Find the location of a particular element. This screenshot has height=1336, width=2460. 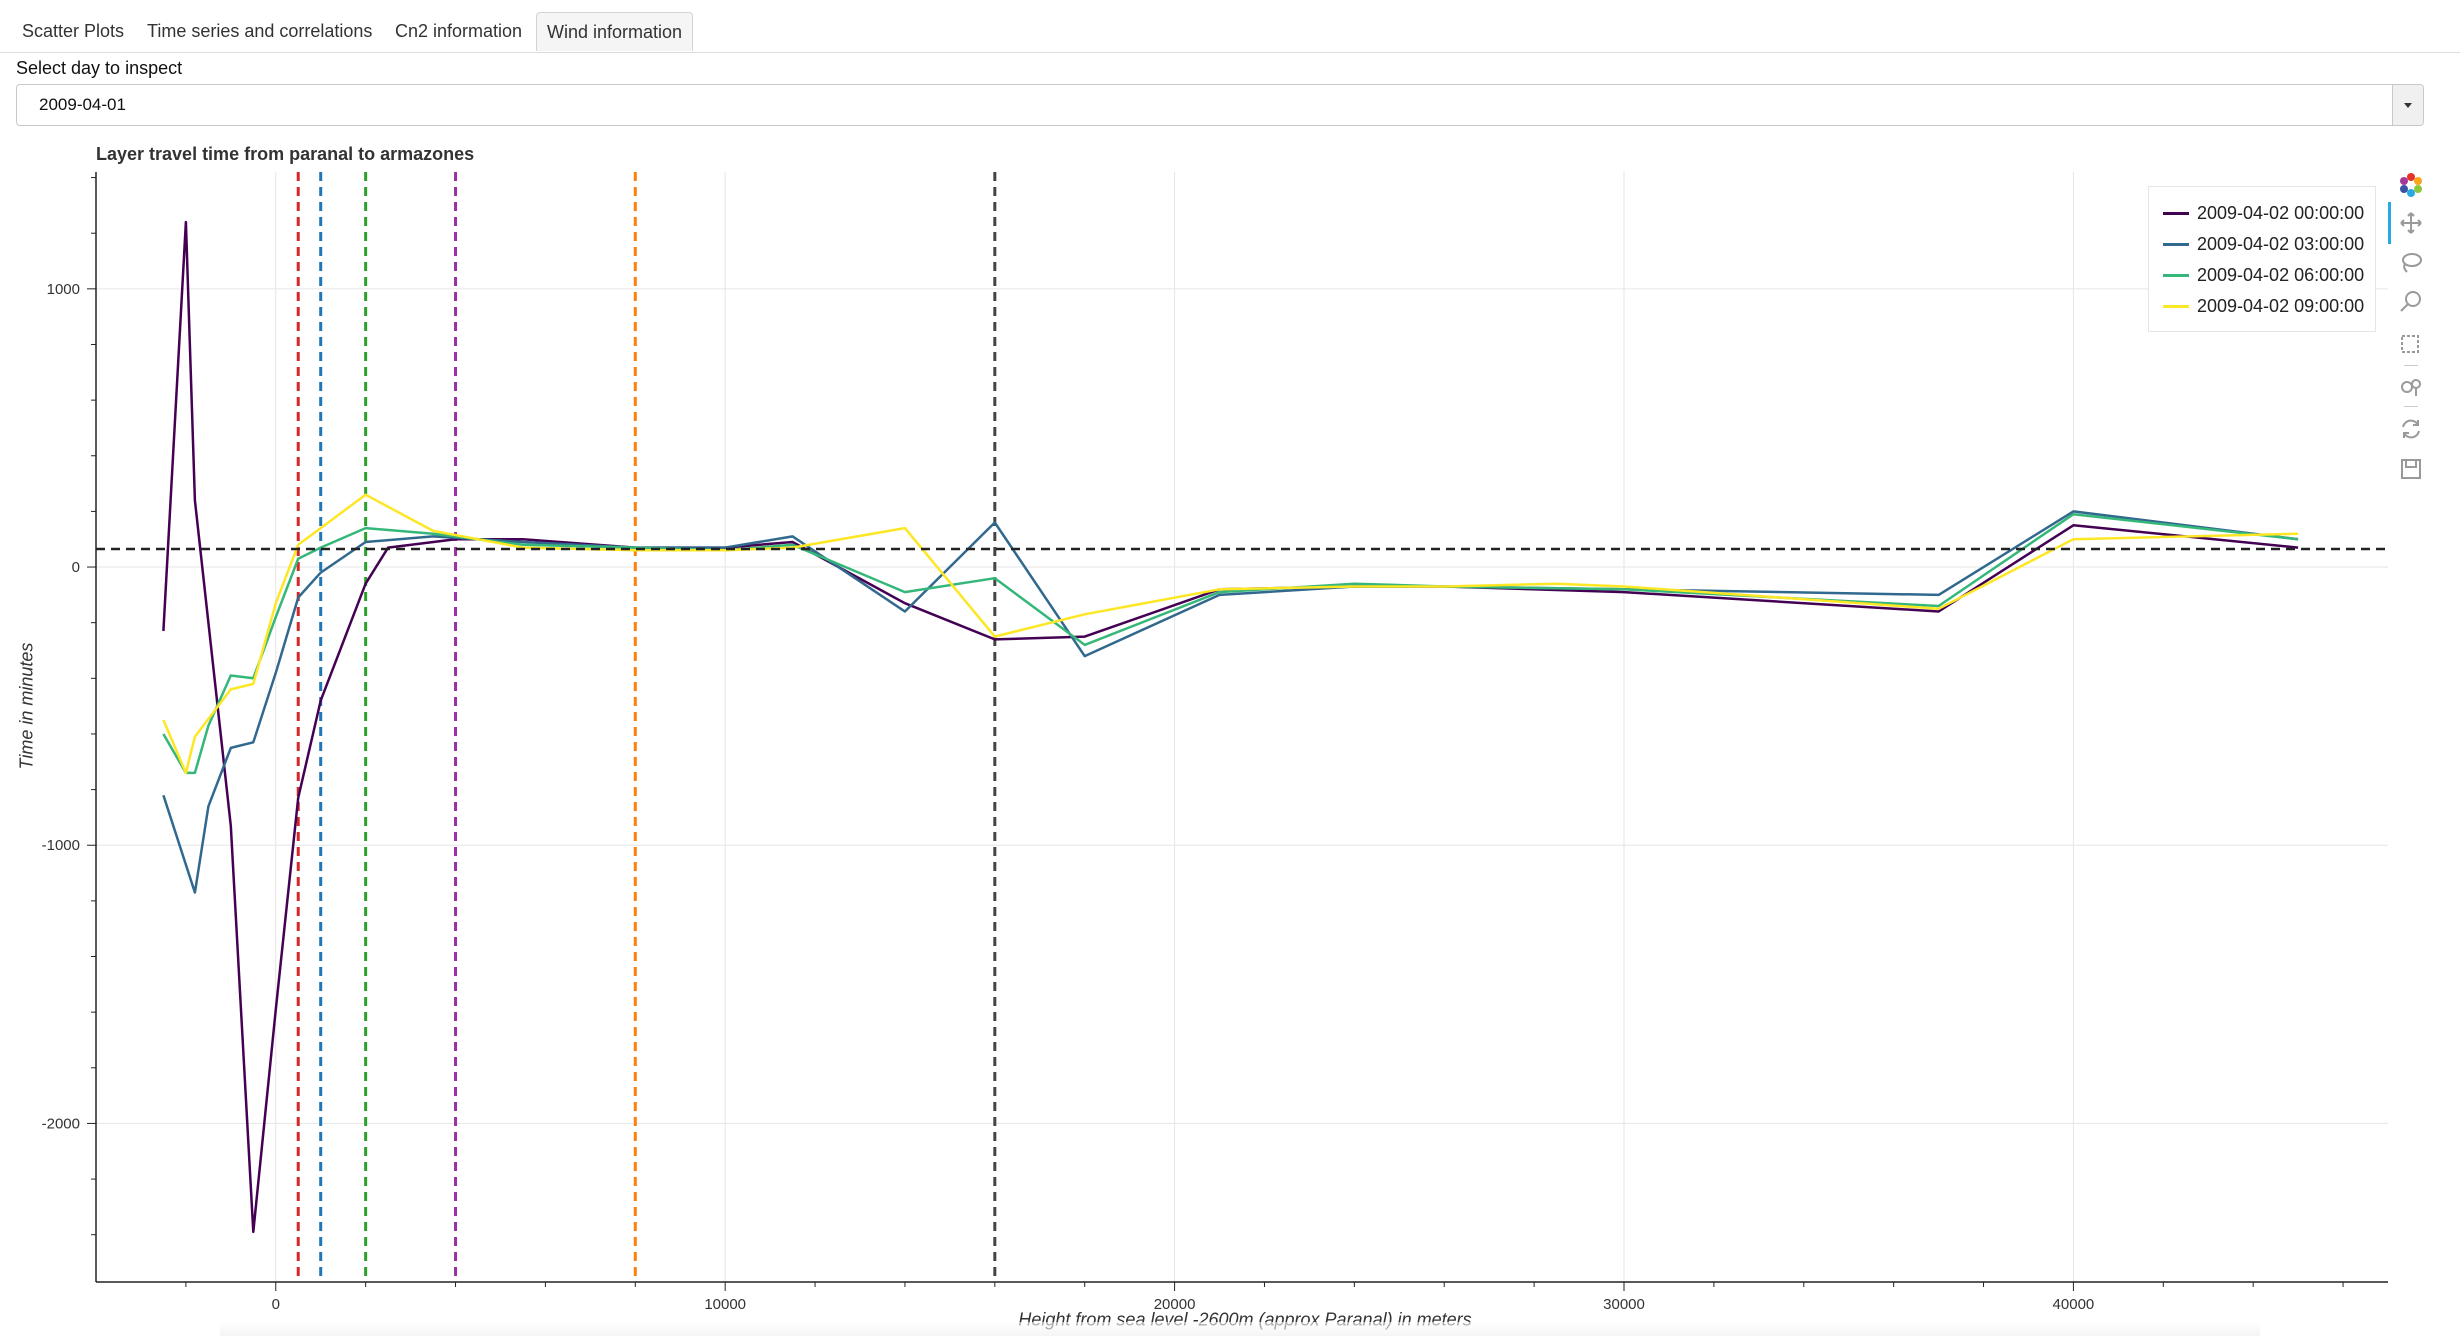

y-tick-label: 1000 is located at coordinates (63, 289).